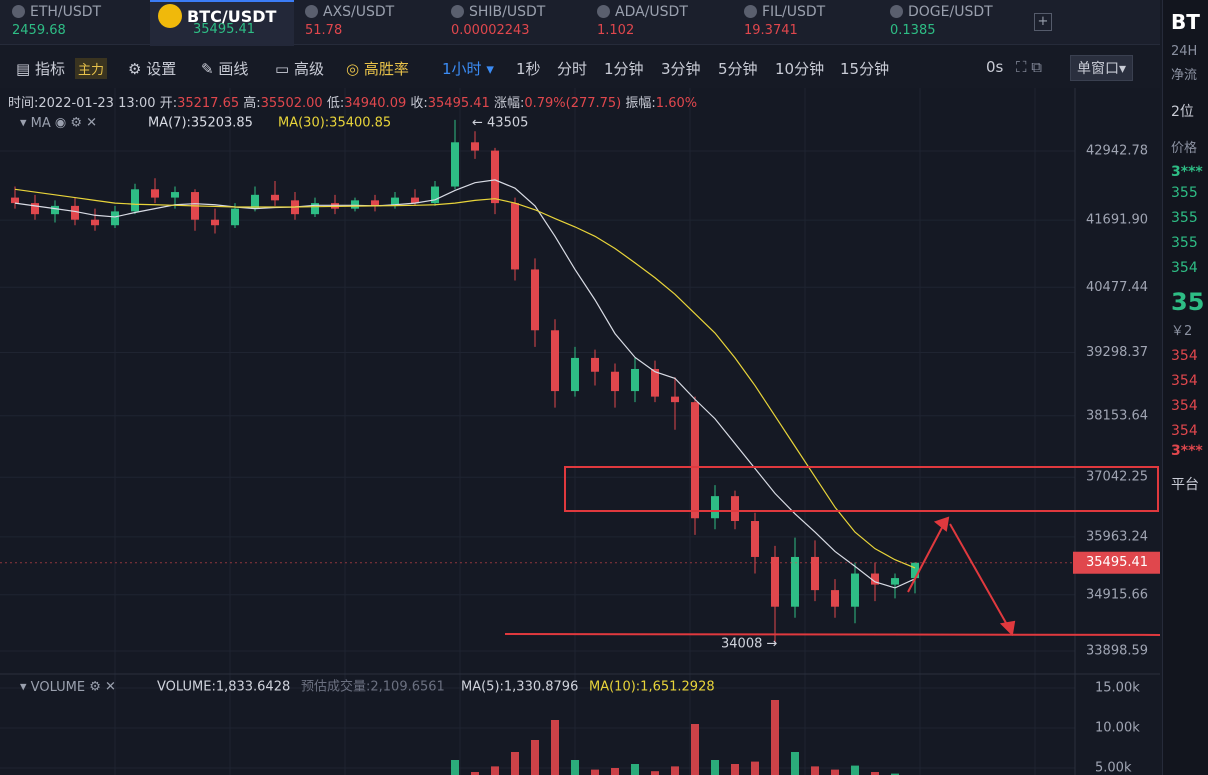 This screenshot has width=1208, height=775. Describe the element at coordinates (225, 69) in the screenshot. I see `draw-button: ✎ 画线` at that location.